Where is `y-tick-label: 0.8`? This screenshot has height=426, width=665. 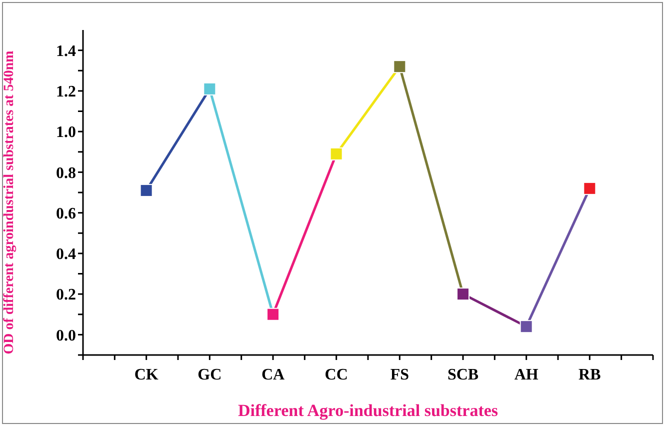 y-tick-label: 0.8 is located at coordinates (66, 173).